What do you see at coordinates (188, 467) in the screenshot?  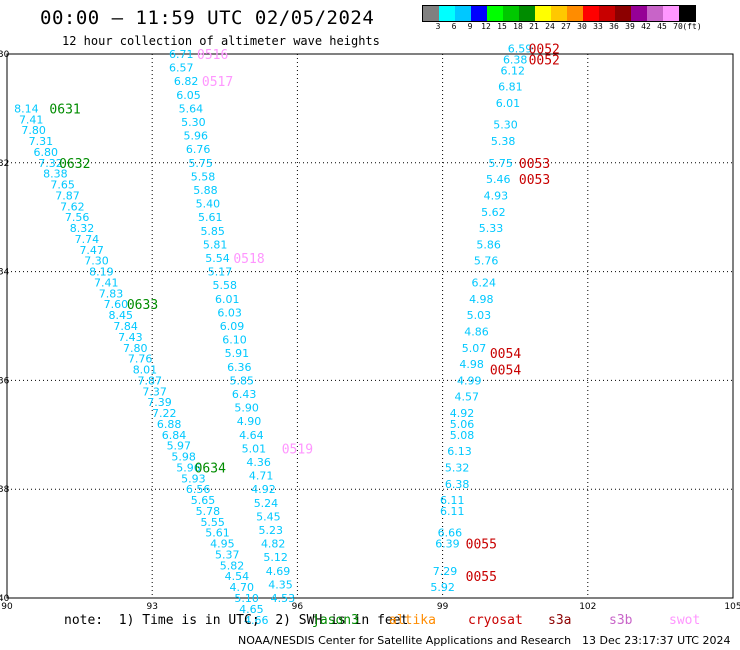 I see `wave-height-value: 5.96` at bounding box center [188, 467].